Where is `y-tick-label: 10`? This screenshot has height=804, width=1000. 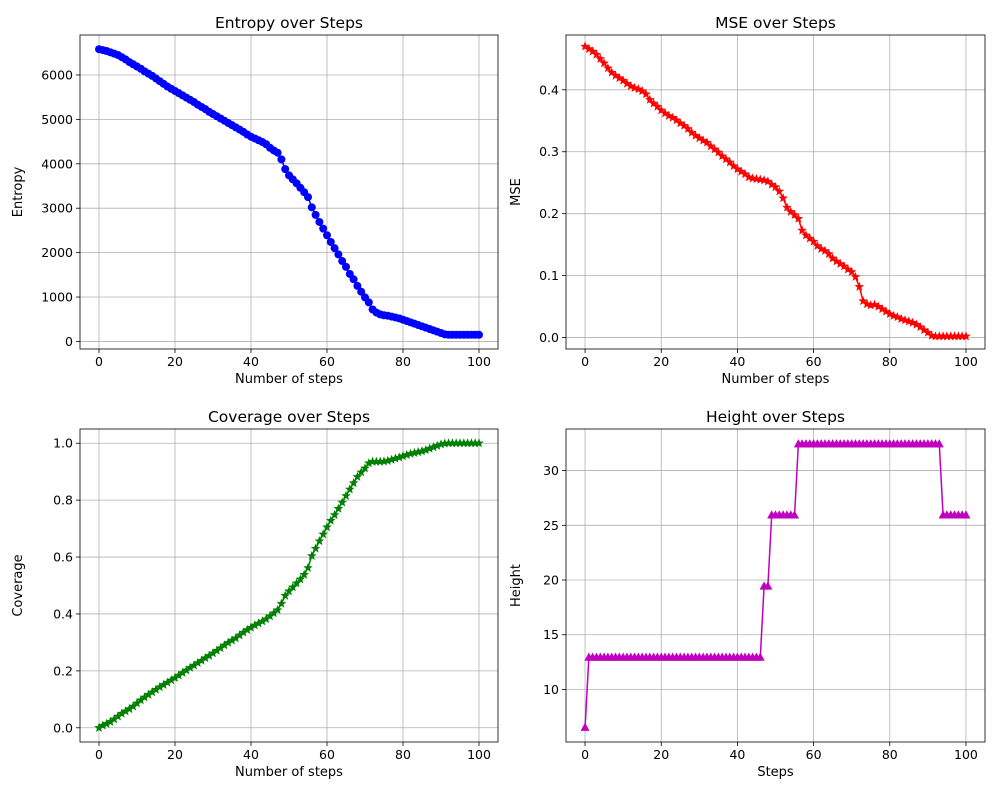
y-tick-label: 10 is located at coordinates (551, 689).